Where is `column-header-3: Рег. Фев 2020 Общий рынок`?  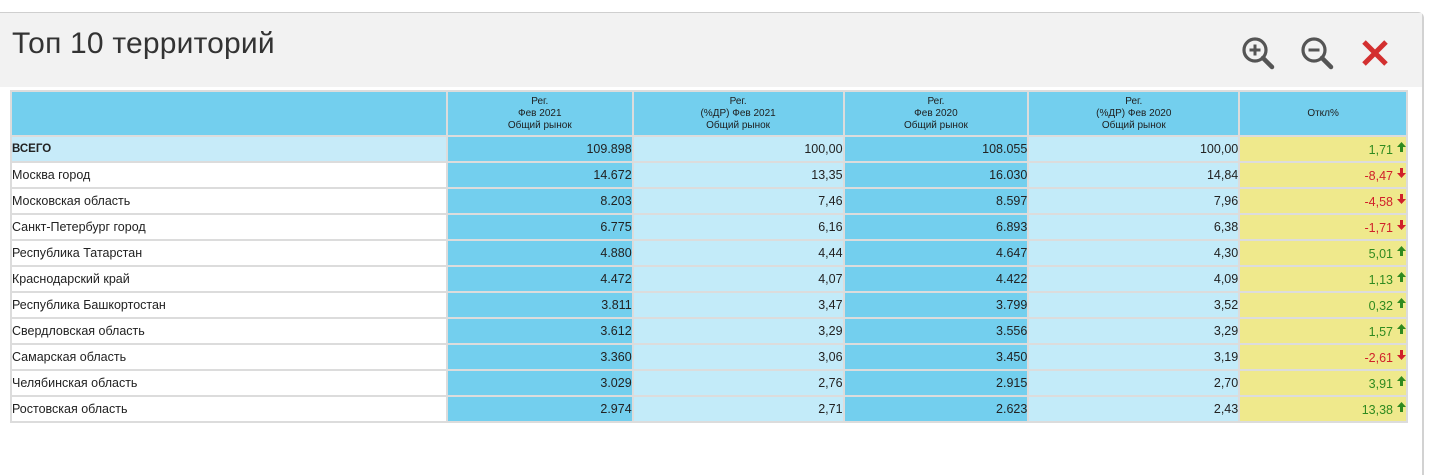
column-header-3: Рег. Фев 2020 Общий рынок is located at coordinates (936, 113).